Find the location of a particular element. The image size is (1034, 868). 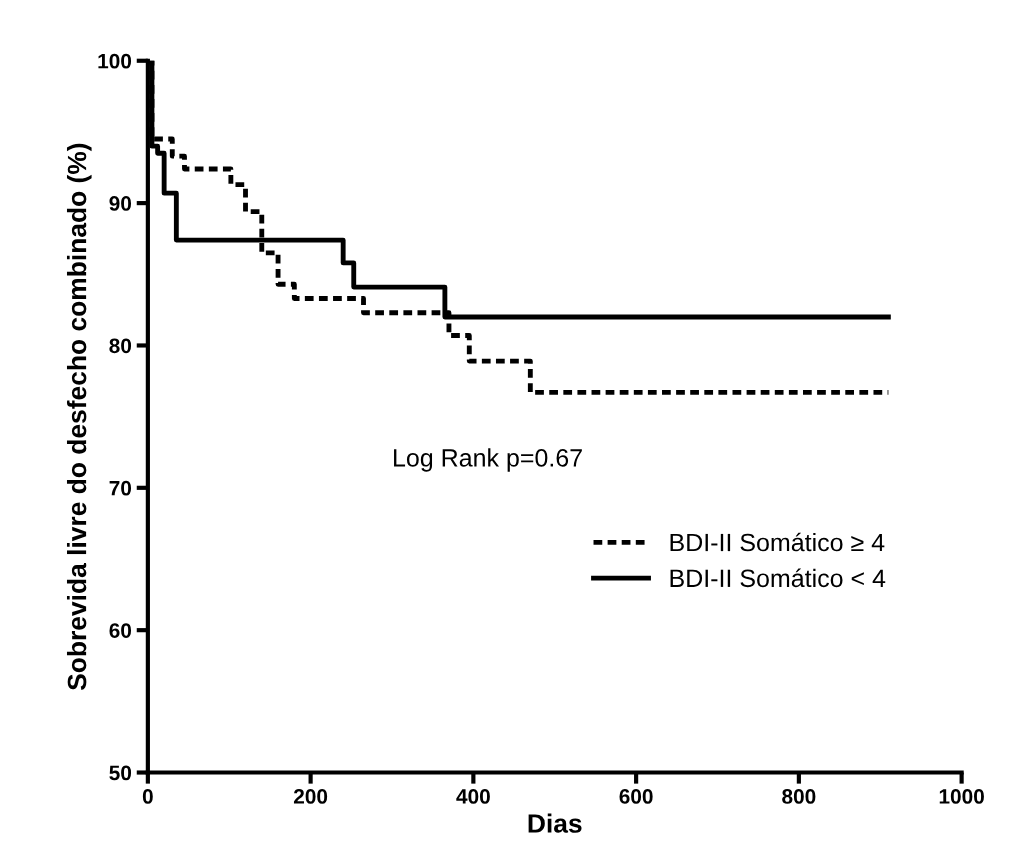

x-tick-label: 200 is located at coordinates (310, 796).